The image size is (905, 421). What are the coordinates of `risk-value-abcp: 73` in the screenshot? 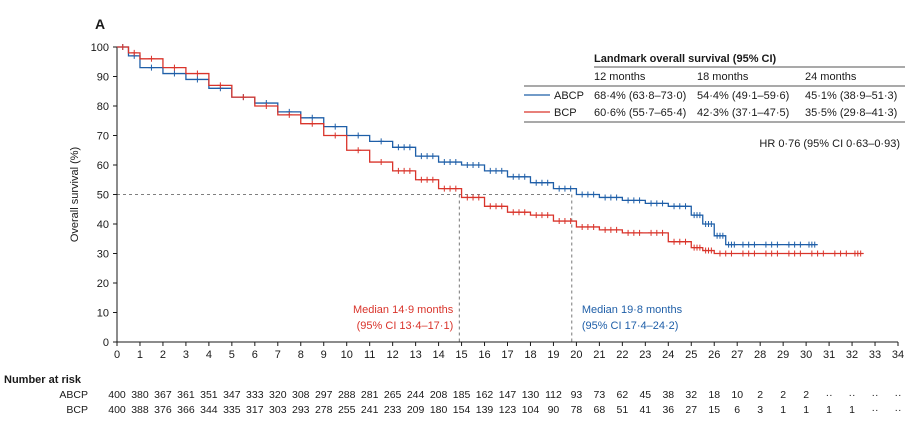 It's located at (600, 395).